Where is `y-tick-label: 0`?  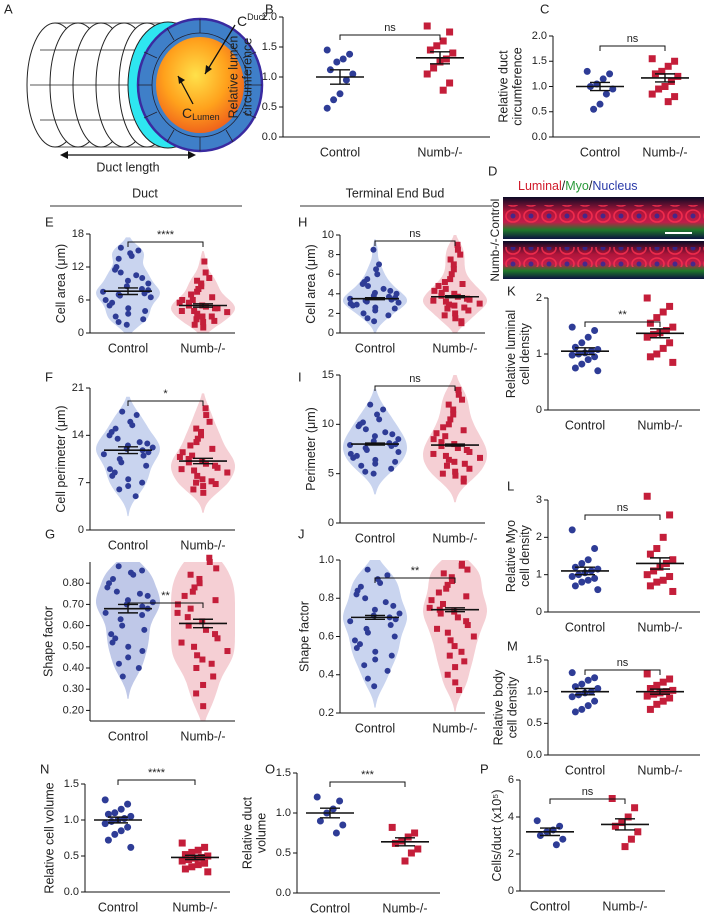
y-tick-label: 0 is located at coordinates (539, 410).